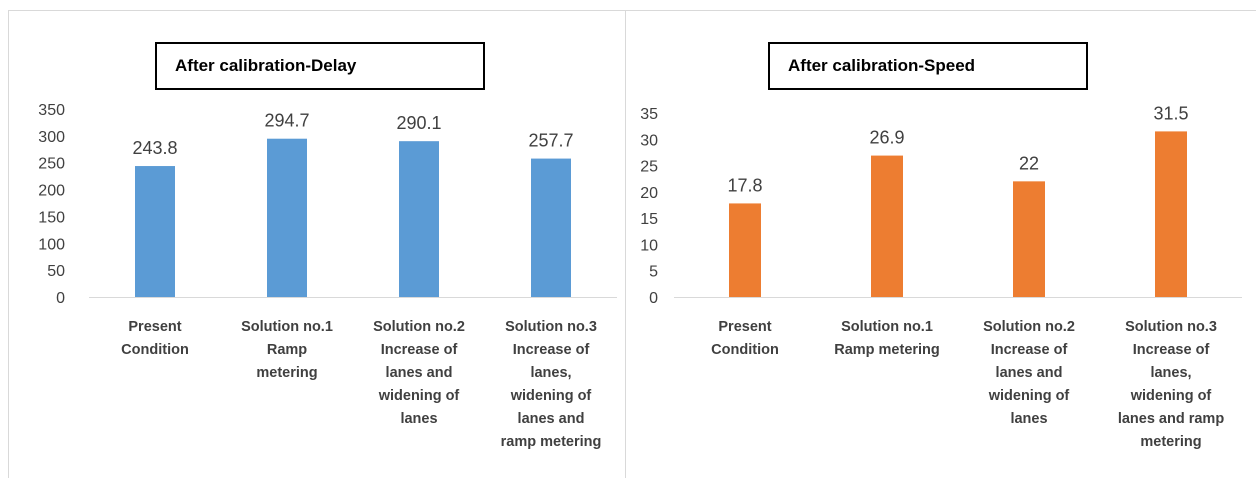 This screenshot has width=1256, height=478. I want to click on y-tick-label: 30, so click(649, 140).